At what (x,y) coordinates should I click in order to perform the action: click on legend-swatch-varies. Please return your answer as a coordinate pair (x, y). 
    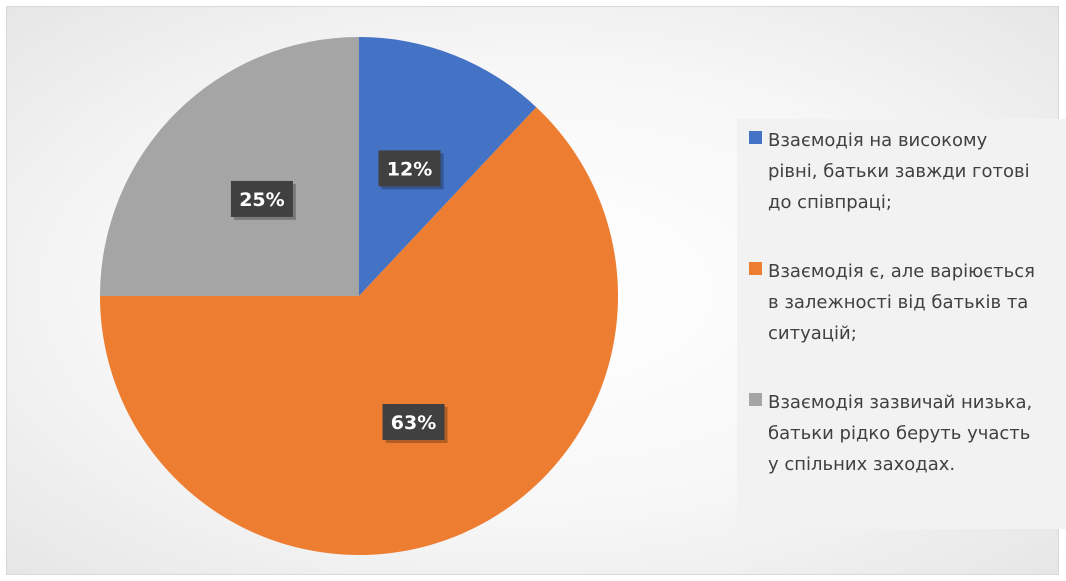
    Looking at the image, I should click on (755, 268).